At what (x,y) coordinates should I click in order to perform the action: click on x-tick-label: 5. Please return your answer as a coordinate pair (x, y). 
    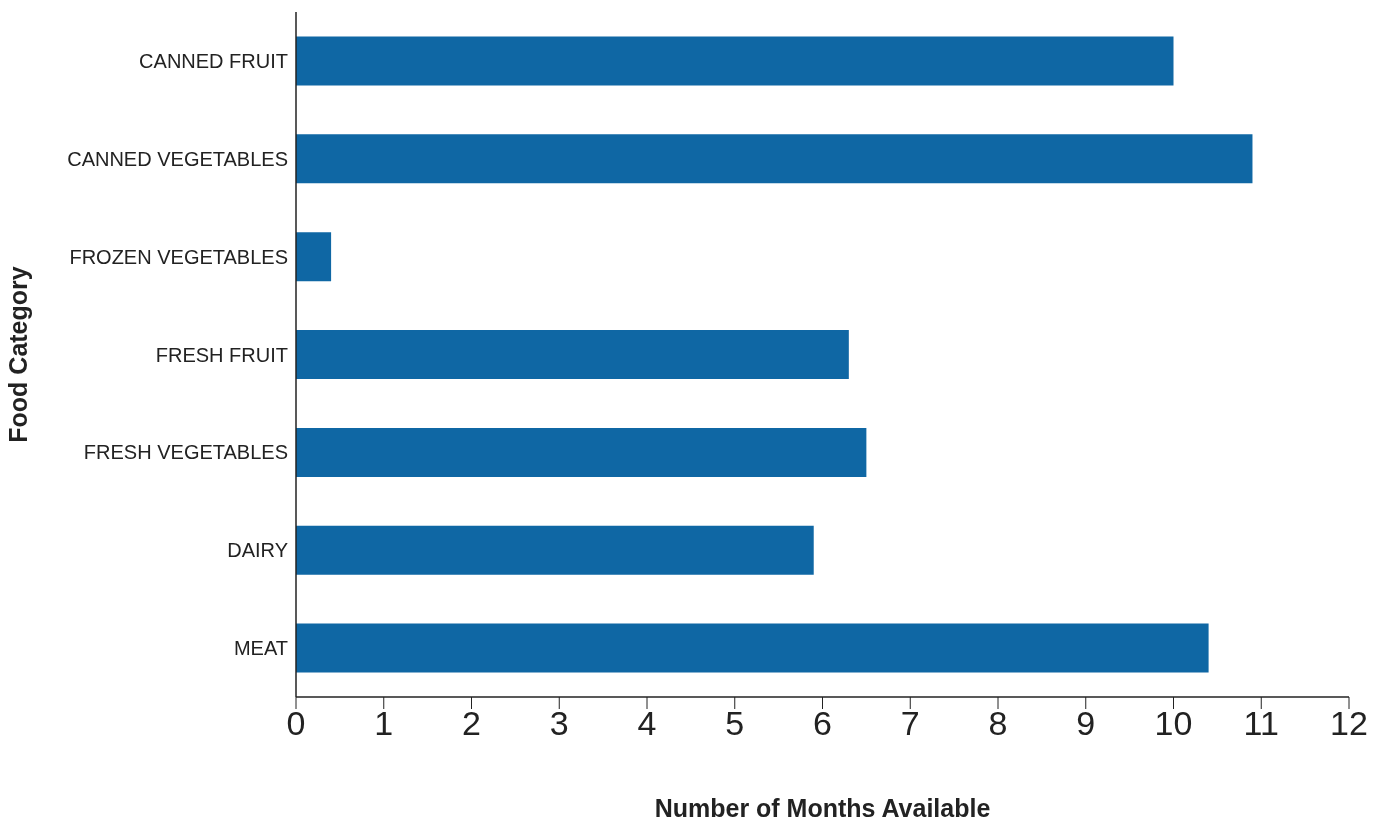
    Looking at the image, I should click on (735, 723).